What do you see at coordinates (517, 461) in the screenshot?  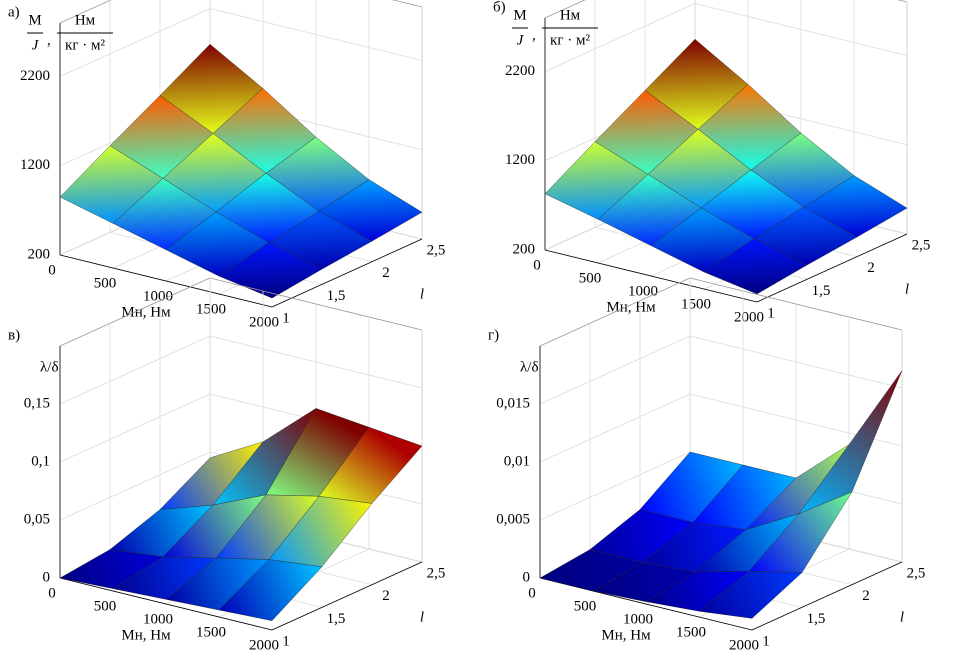 I see `z-tick-label: 0,01` at bounding box center [517, 461].